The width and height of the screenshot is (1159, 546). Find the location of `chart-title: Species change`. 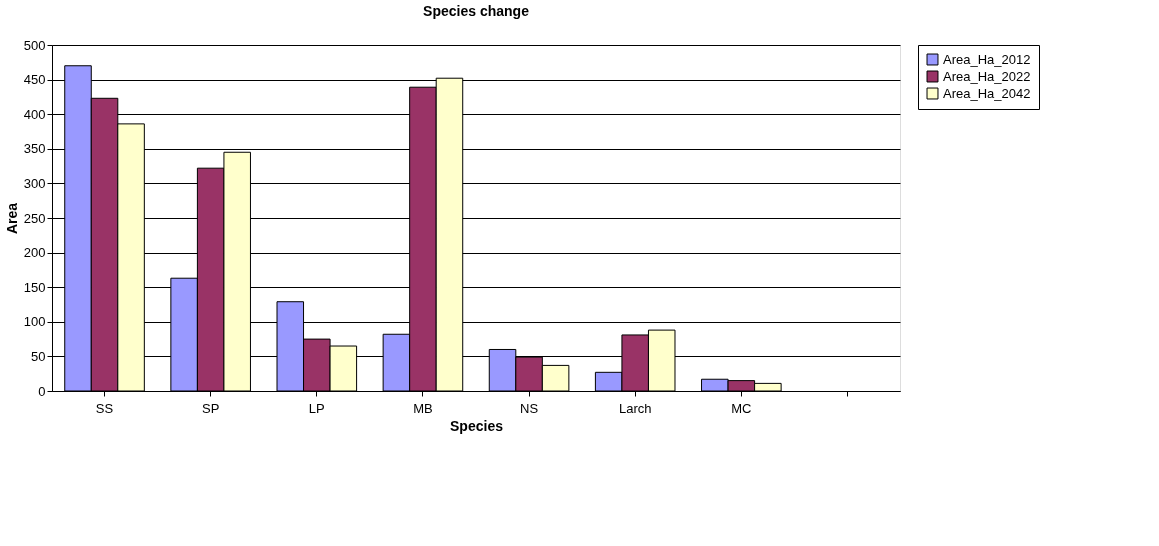

chart-title: Species change is located at coordinates (476, 11).